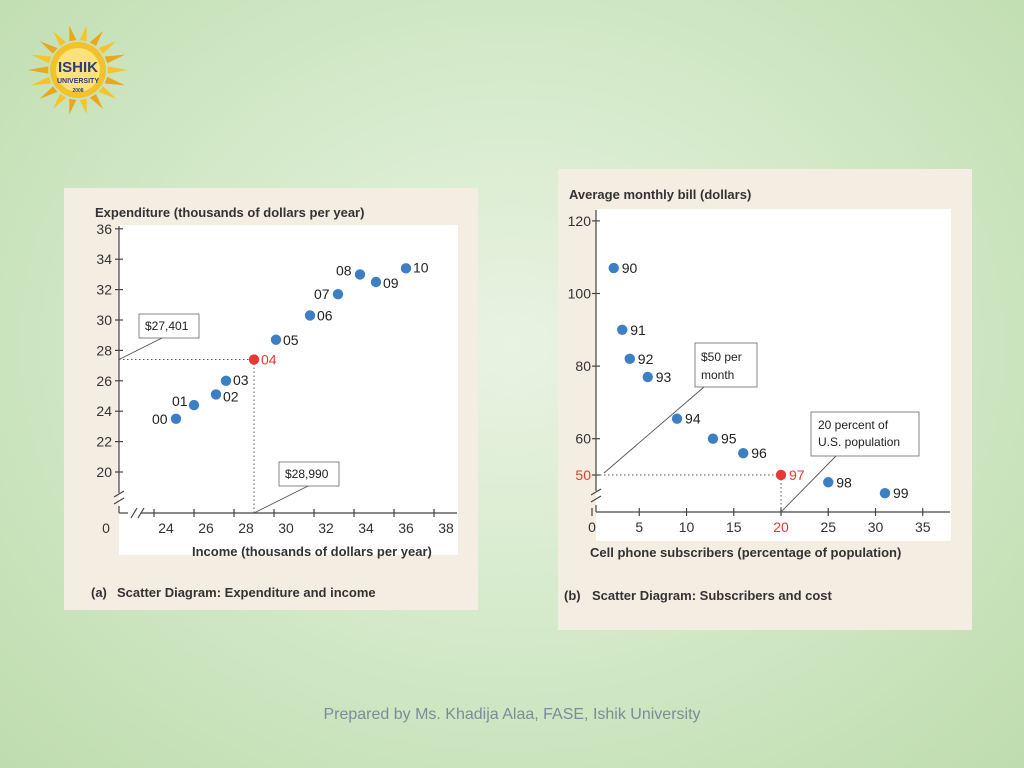 This screenshot has height=768, width=1024. What do you see at coordinates (286, 528) in the screenshot?
I see `x-tick-label: 30` at bounding box center [286, 528].